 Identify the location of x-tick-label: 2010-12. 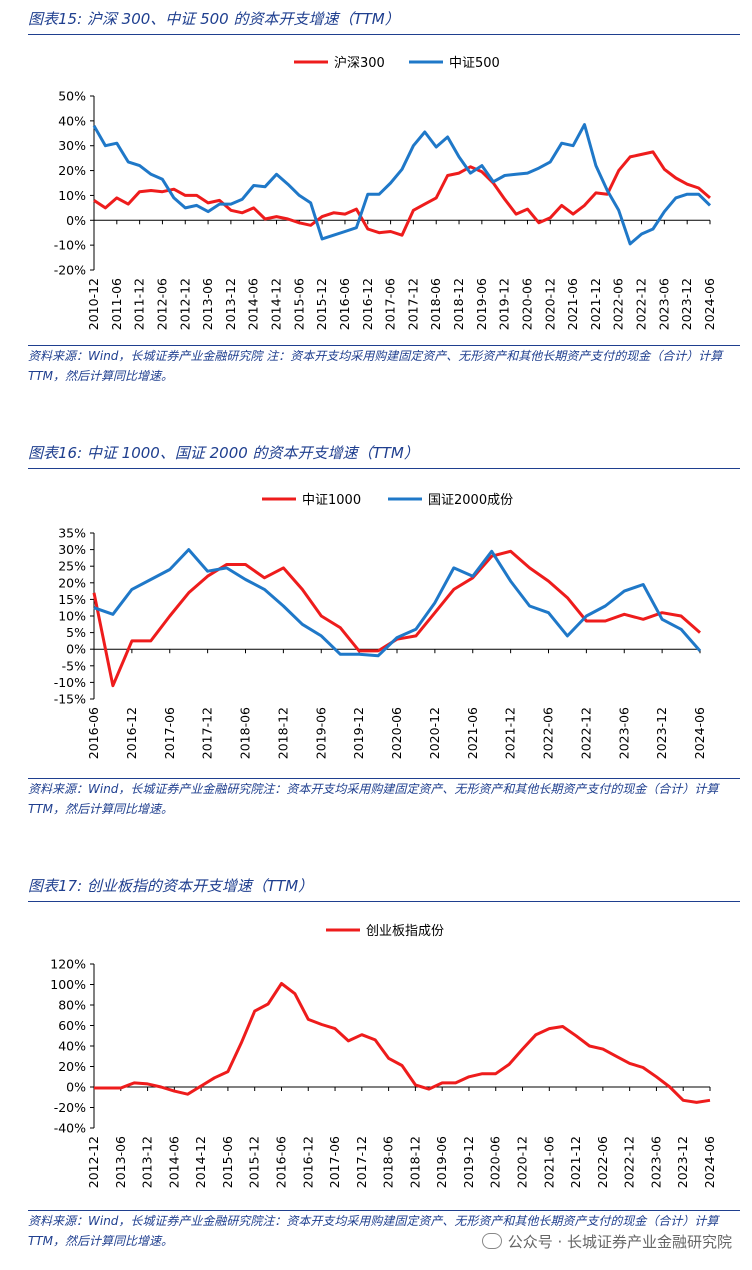
(93, 304).